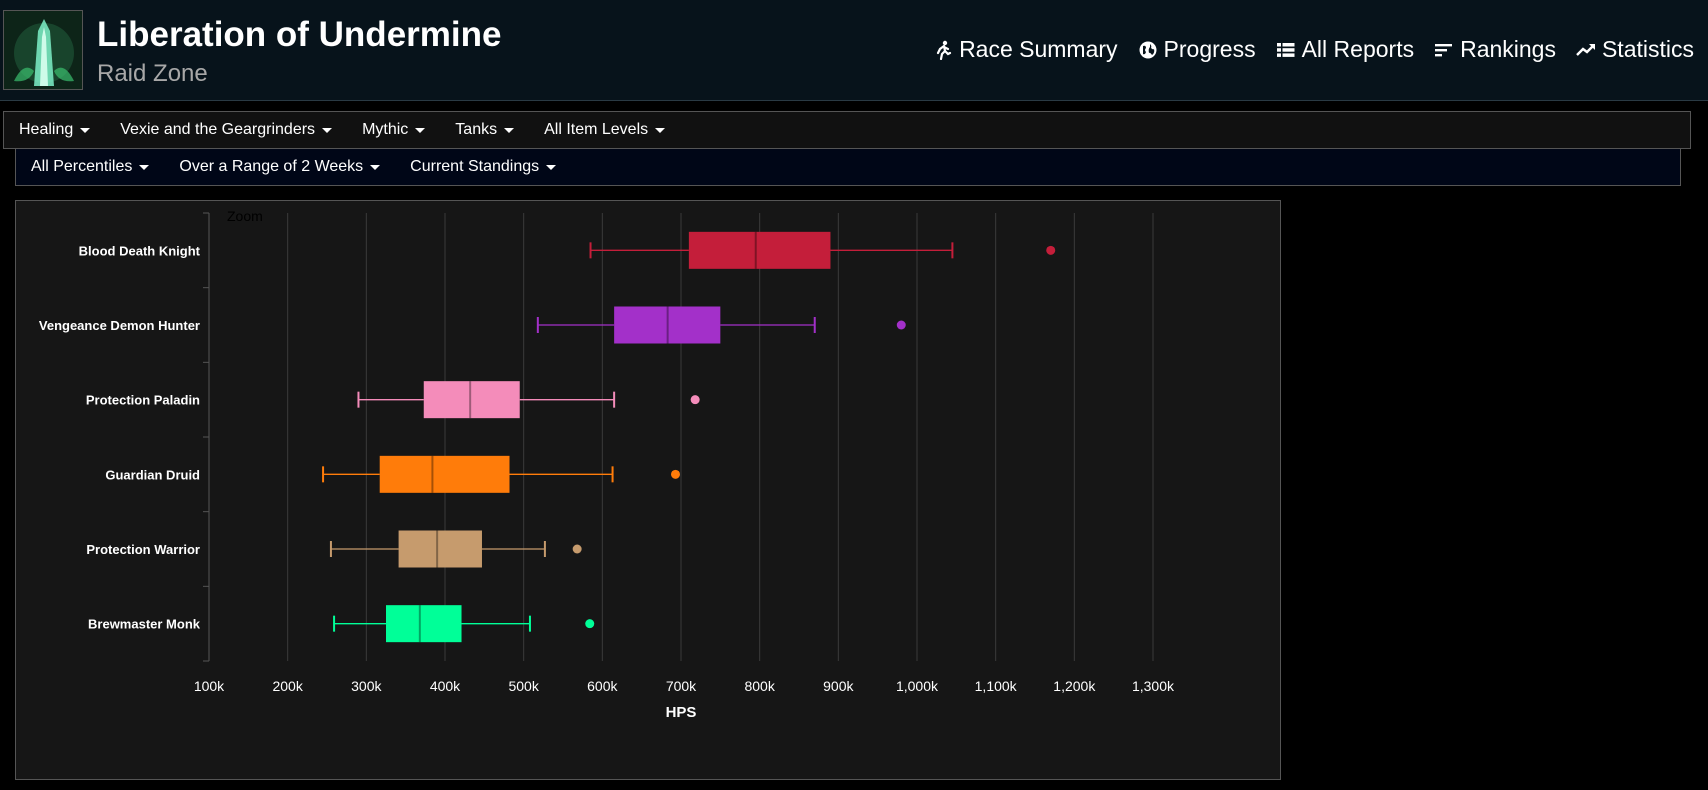  Describe the element at coordinates (209, 686) in the screenshot. I see `x-tick-label: 100k` at that location.